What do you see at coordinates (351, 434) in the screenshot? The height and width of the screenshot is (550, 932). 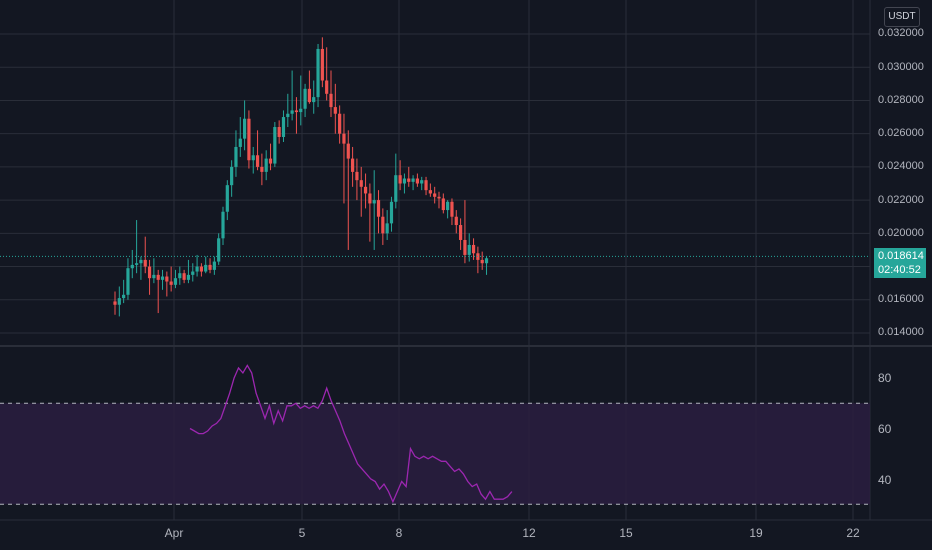 I see `rsi-line` at bounding box center [351, 434].